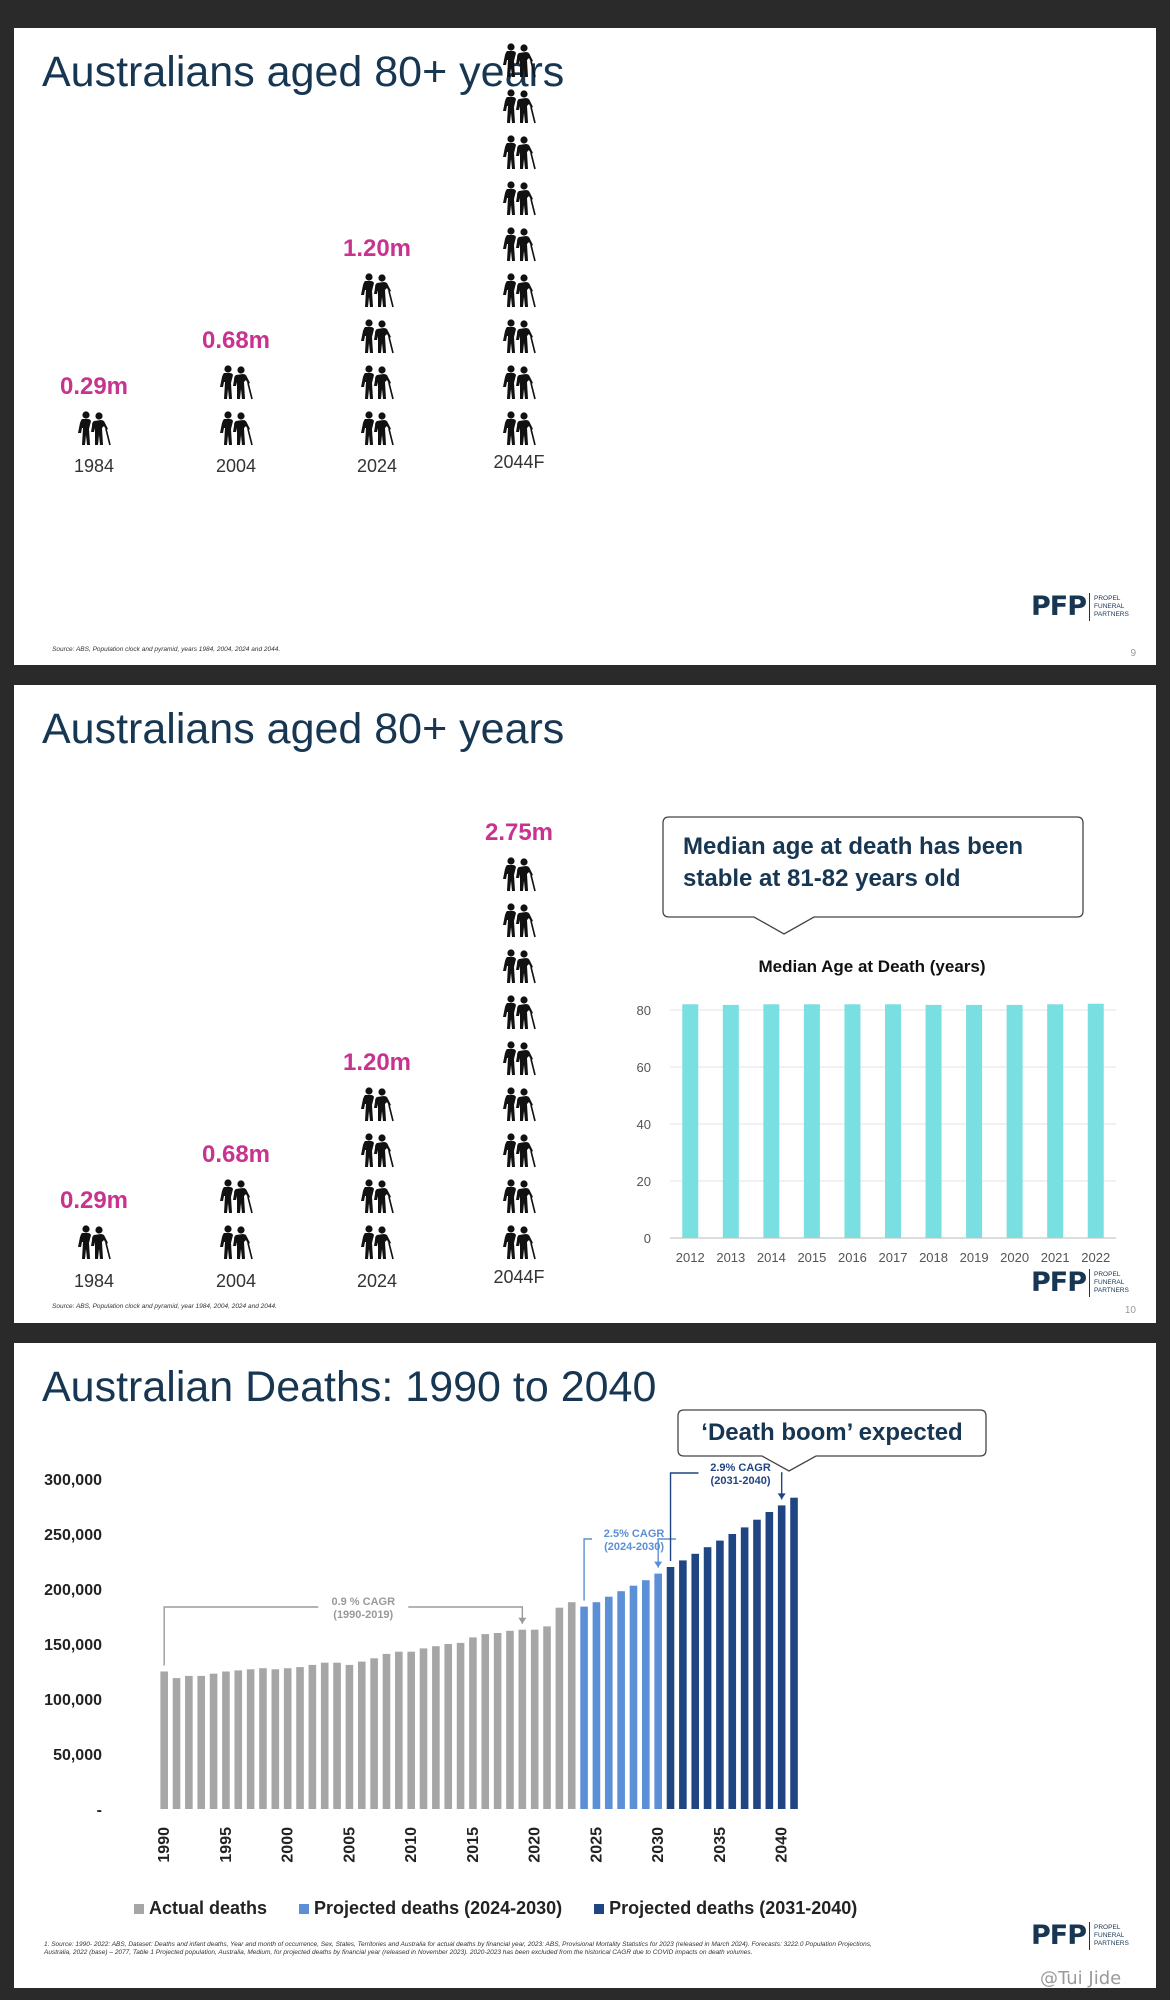 This screenshot has width=1170, height=2000. What do you see at coordinates (73, 1535) in the screenshot?
I see `y-tick-label: 250,000` at bounding box center [73, 1535].